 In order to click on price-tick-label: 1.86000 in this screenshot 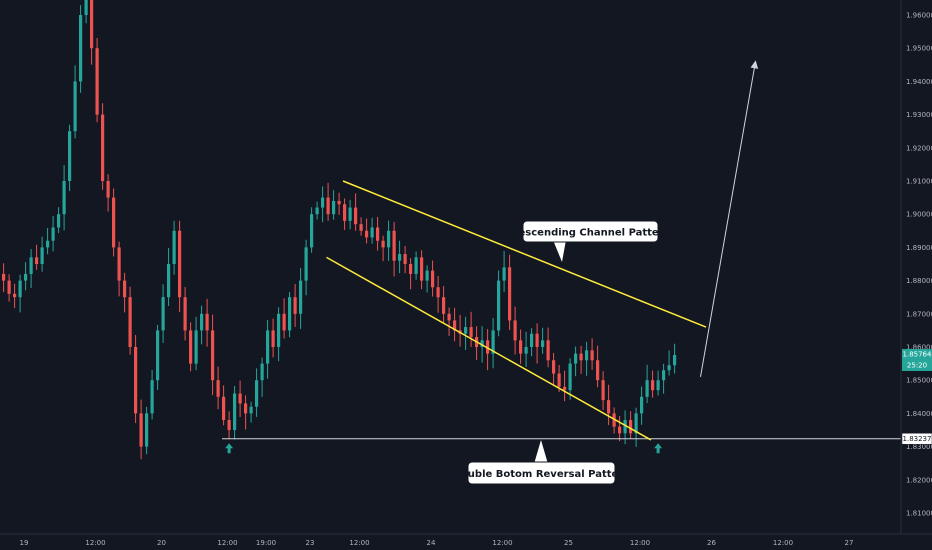, I will do `click(919, 348)`.